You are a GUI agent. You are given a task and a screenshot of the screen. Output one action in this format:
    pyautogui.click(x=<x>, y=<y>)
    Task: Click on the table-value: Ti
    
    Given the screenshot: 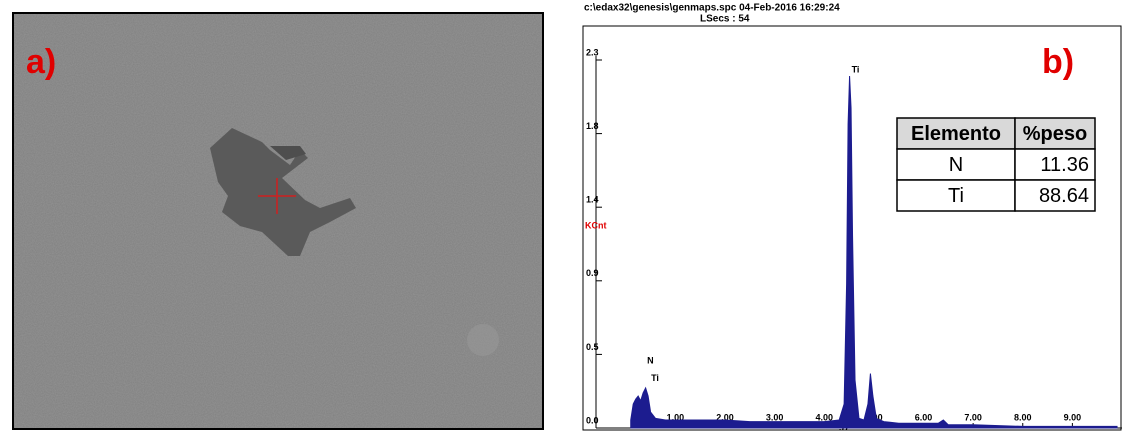 What is the action you would take?
    pyautogui.click(x=956, y=196)
    